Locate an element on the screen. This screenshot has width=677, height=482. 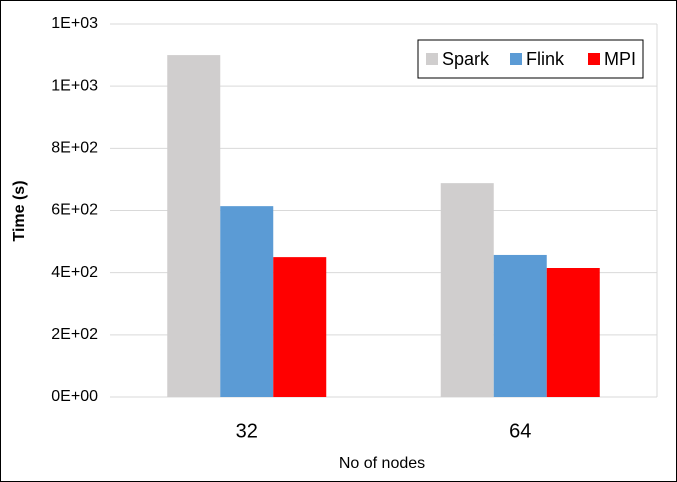
y-tick-label: 2E+02 is located at coordinates (74, 334).